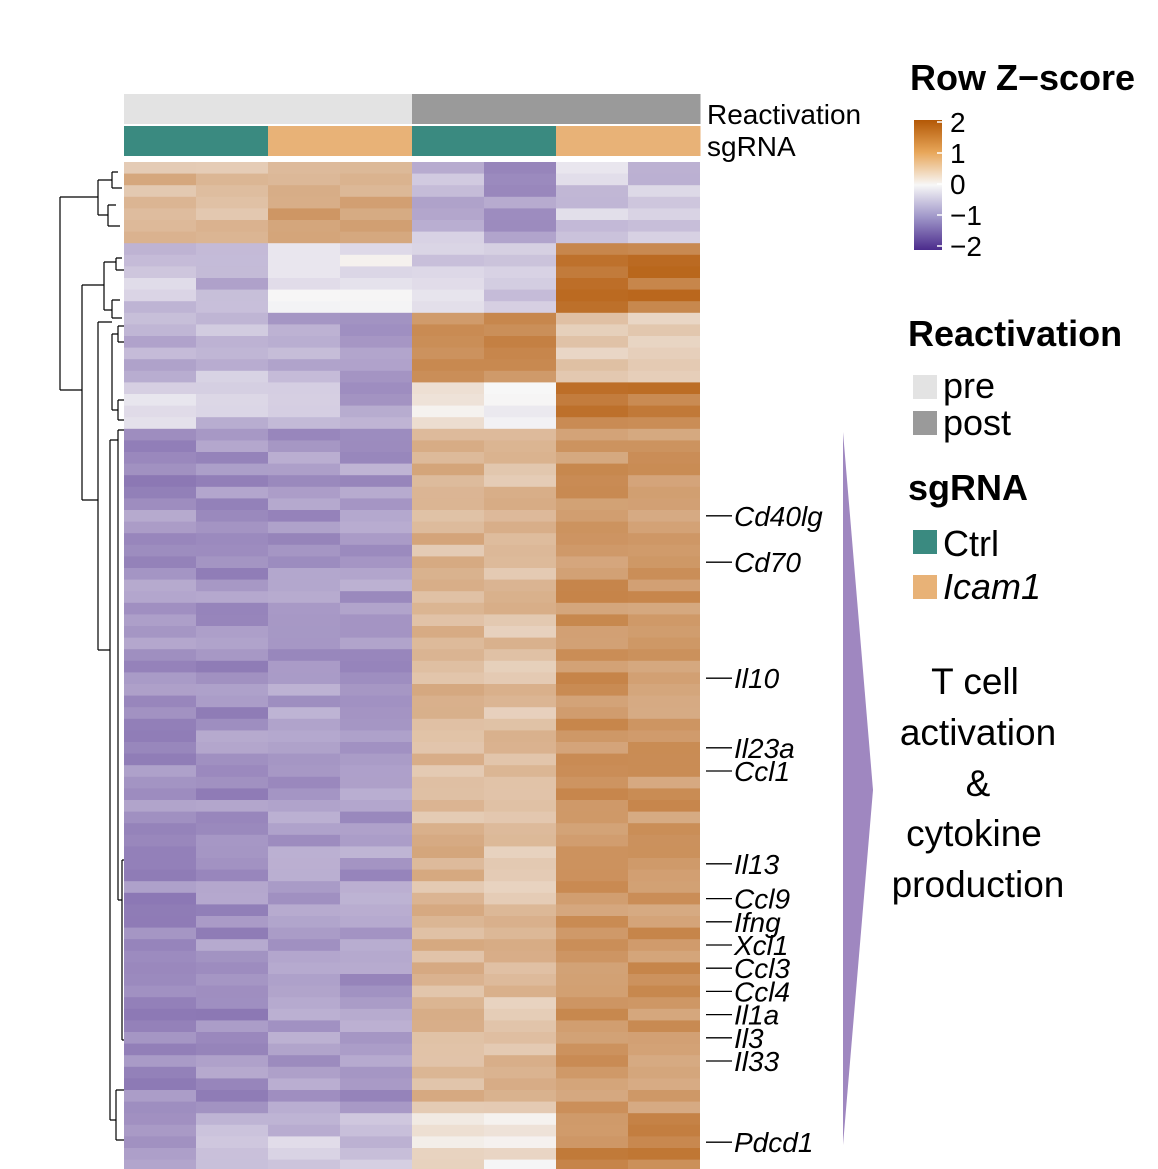 This screenshot has width=1158, height=1169. Describe the element at coordinates (104, 486) in the screenshot. I see `dendrogram-branch` at that location.